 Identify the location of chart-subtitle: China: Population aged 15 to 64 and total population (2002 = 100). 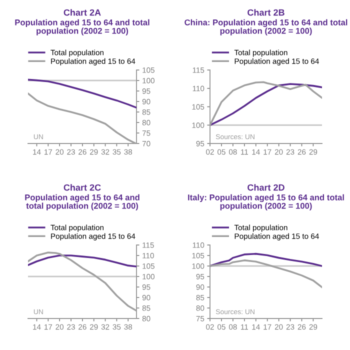
(266, 27).